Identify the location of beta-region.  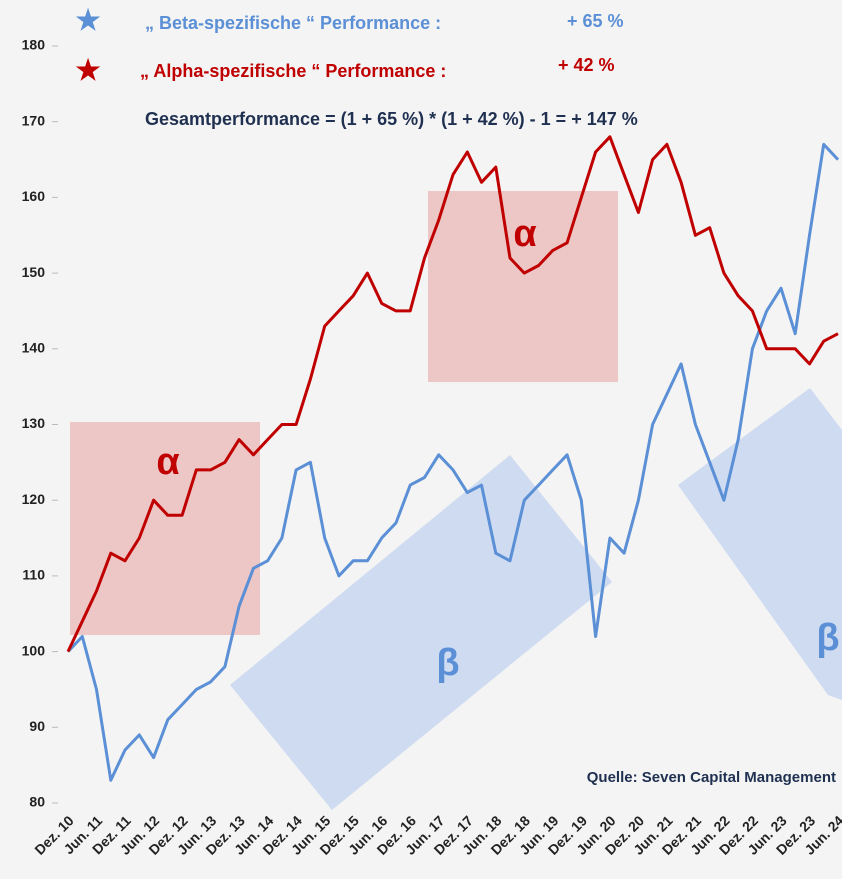
(760, 544).